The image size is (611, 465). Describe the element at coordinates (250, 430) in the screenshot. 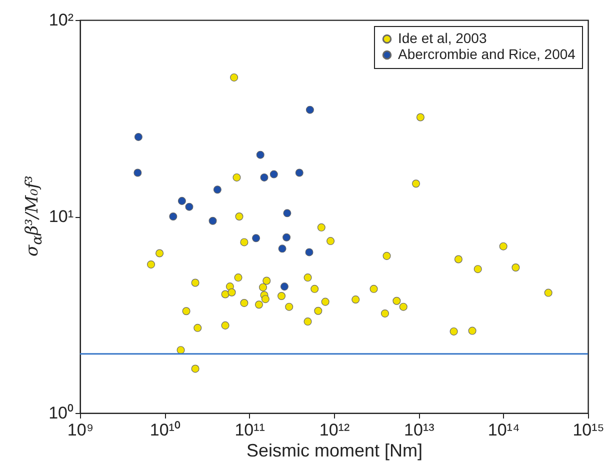

I see `x-tick-label: 10¹¹` at that location.